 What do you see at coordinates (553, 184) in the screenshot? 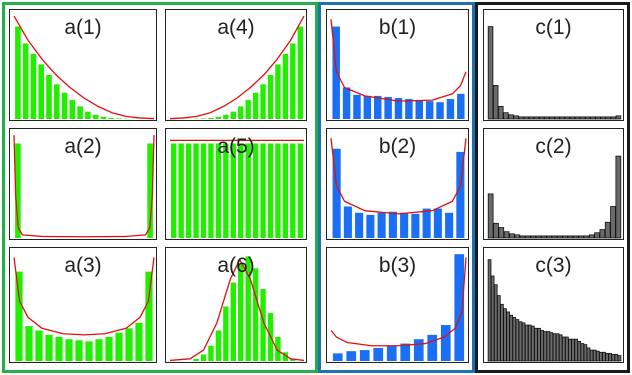
I see `panel-c2: c(2)` at bounding box center [553, 184].